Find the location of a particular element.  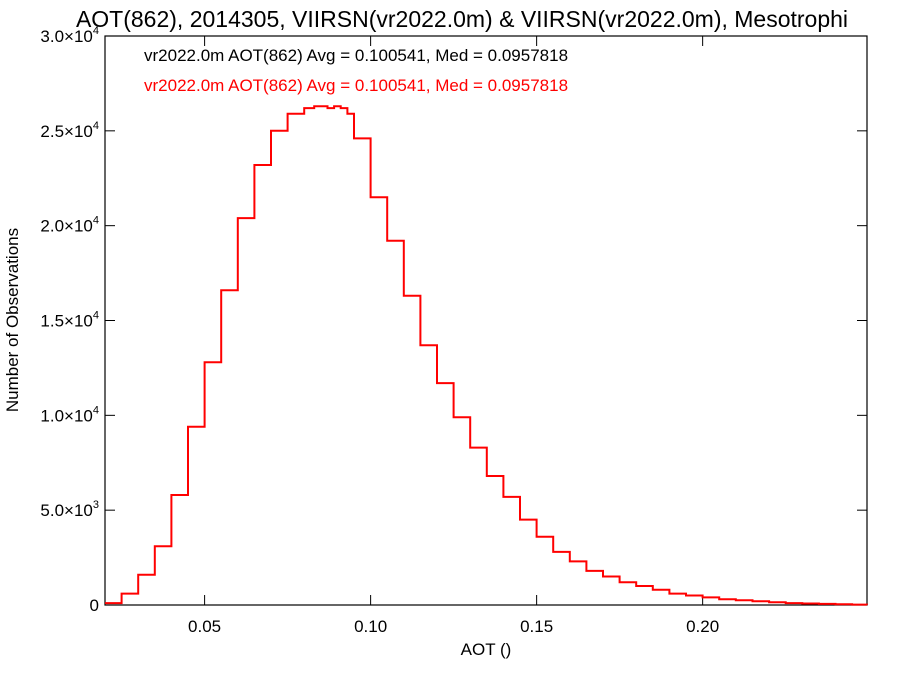

y-tick-label: 1.0×10⁴ is located at coordinates (69, 414).